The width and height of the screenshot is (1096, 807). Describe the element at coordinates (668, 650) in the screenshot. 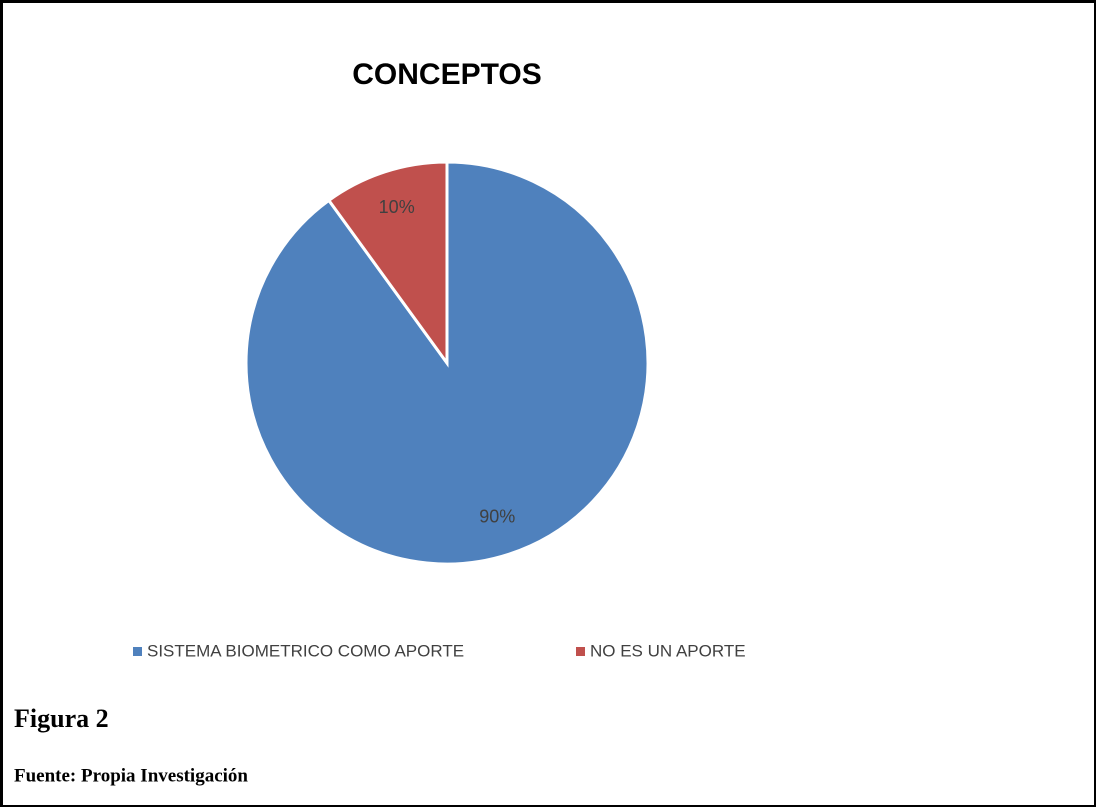

I see `legend-label: NO ES UN APORTE` at that location.